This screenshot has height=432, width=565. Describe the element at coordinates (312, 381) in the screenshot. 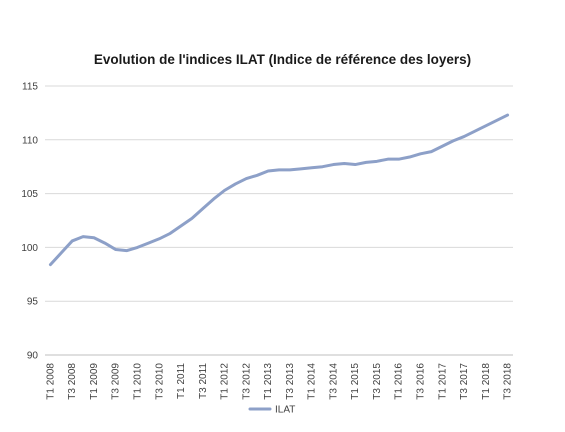

I see `x-tick-label: T1 2014` at that location.